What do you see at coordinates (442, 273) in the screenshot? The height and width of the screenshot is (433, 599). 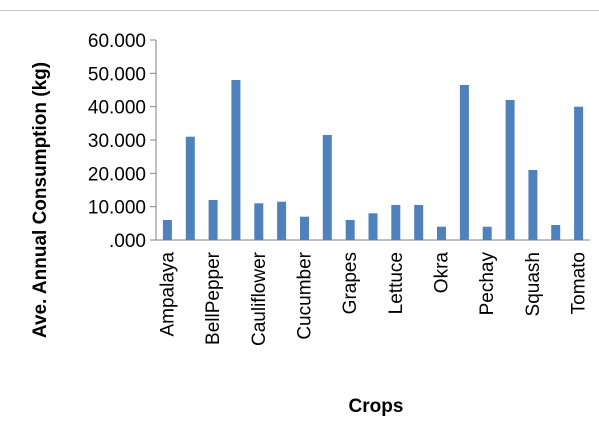 I see `x-tick-label: Okra` at bounding box center [442, 273].